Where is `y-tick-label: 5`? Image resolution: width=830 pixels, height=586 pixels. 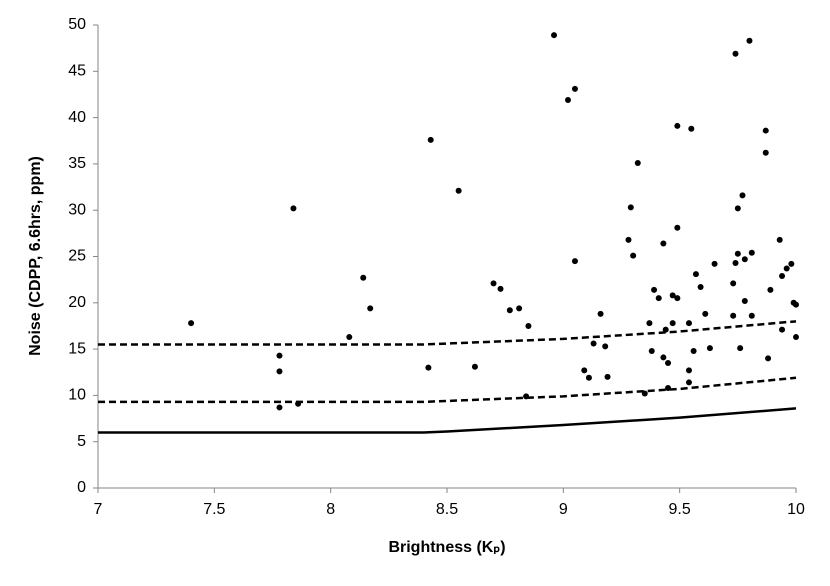
y-tick-label: 5 is located at coordinates (81, 441).